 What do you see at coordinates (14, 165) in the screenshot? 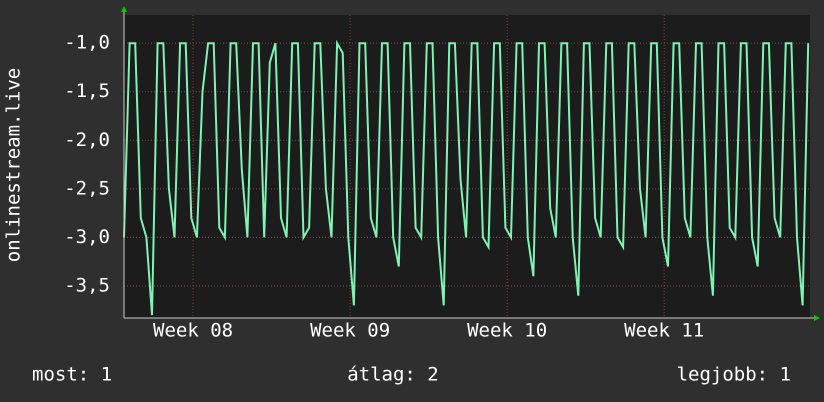
I see `y-axis-label: onlinestream.live` at bounding box center [14, 165].